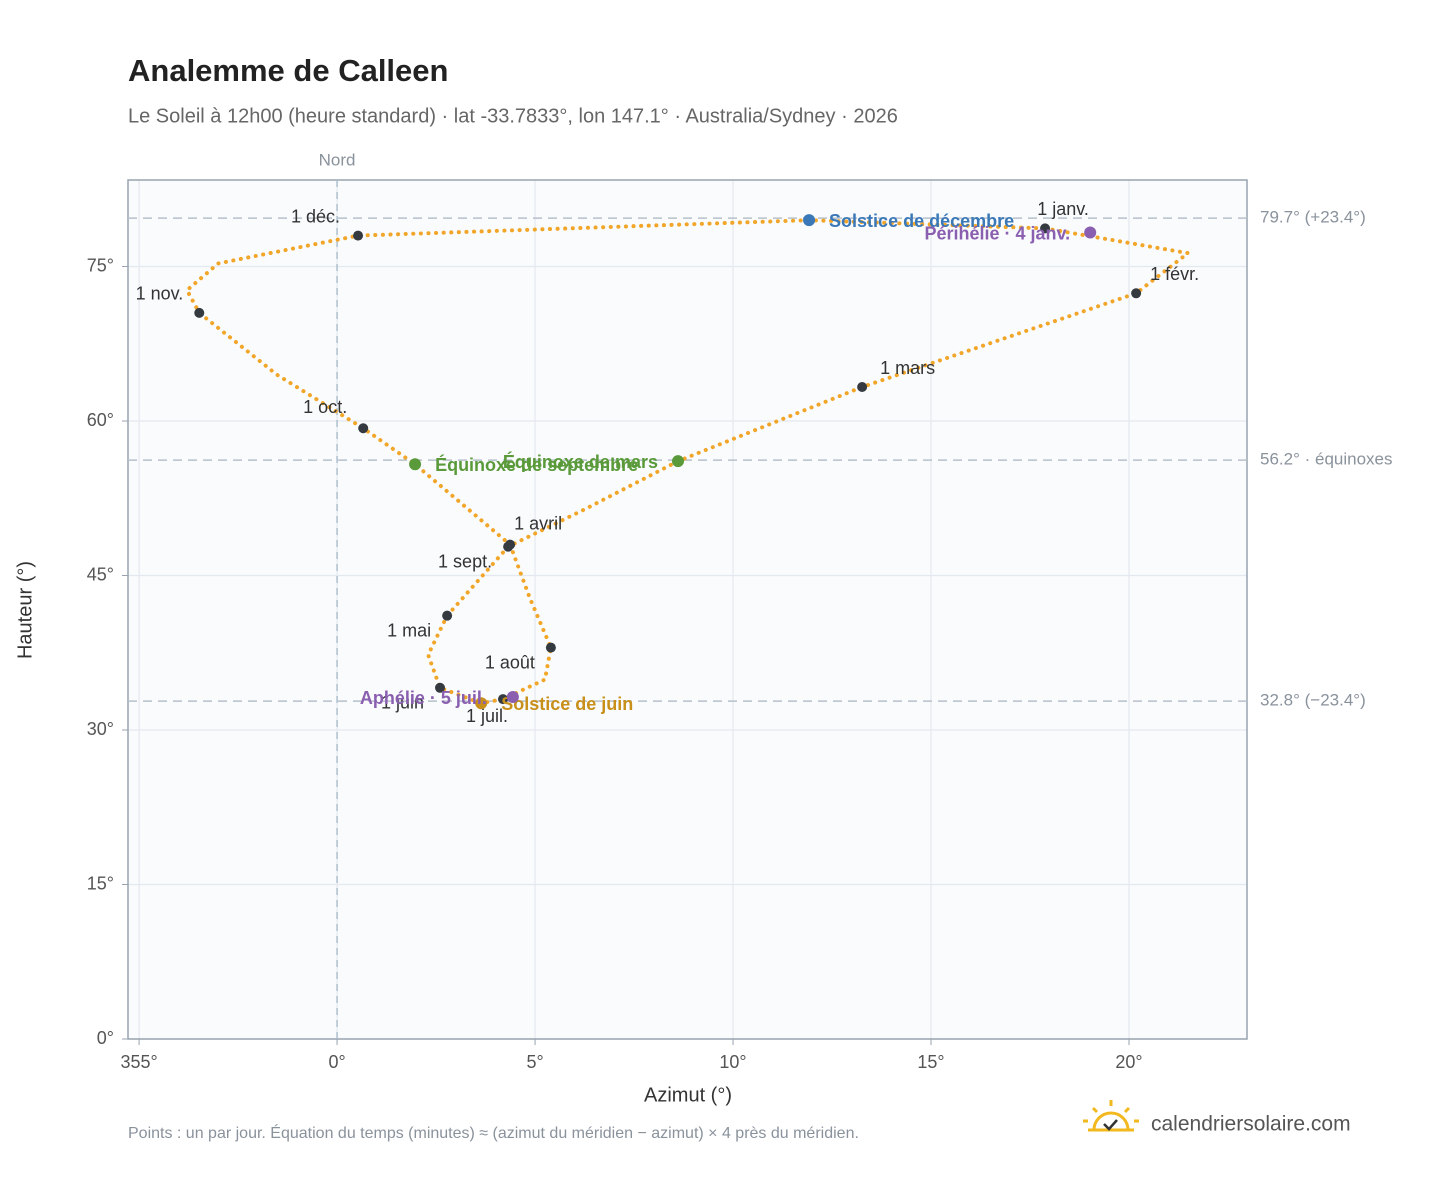 The image size is (1448, 1188). I want to click on month-label: 1 janv., so click(1063, 209).